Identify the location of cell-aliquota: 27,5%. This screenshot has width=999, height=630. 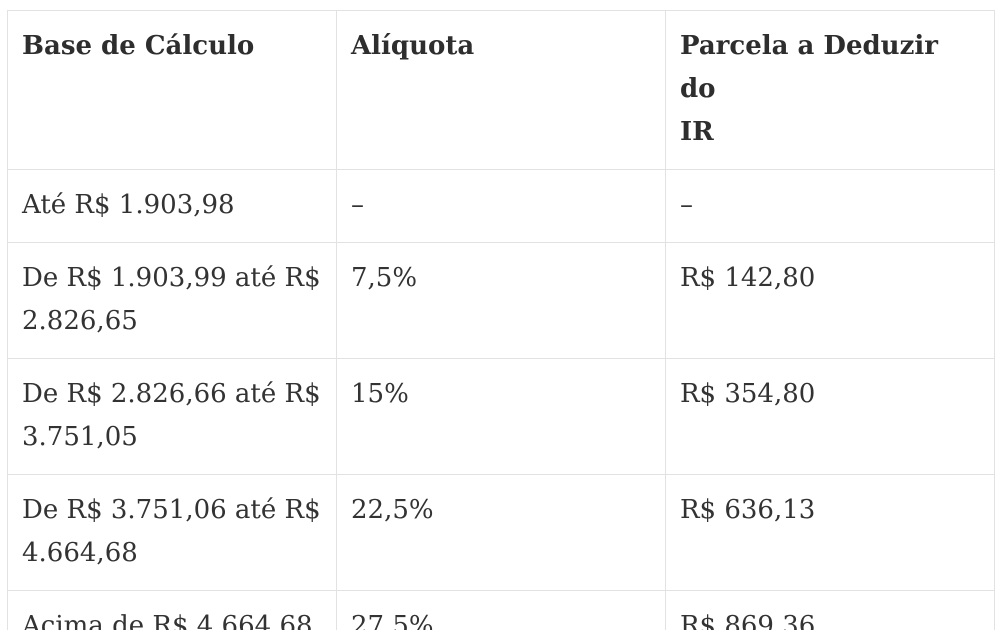
(500, 610).